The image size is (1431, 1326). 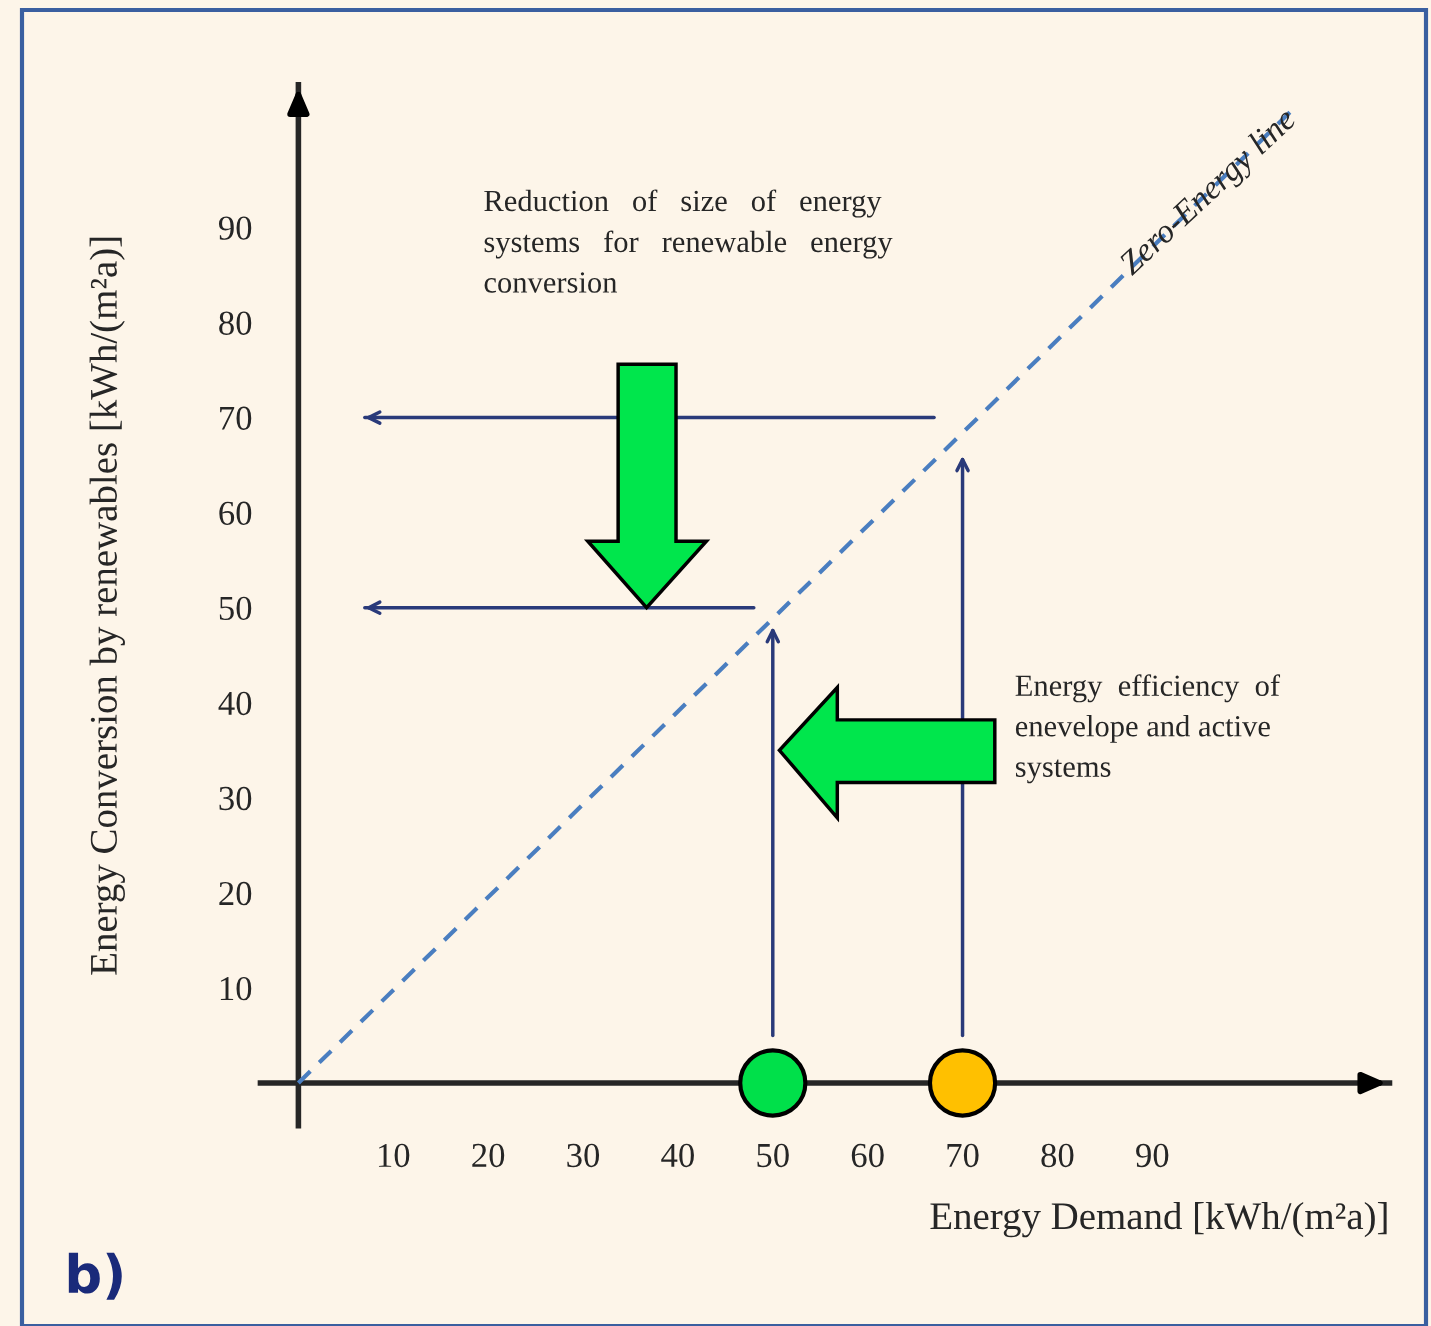 What do you see at coordinates (963, 1155) in the screenshot?
I see `x-tick-label: 70` at bounding box center [963, 1155].